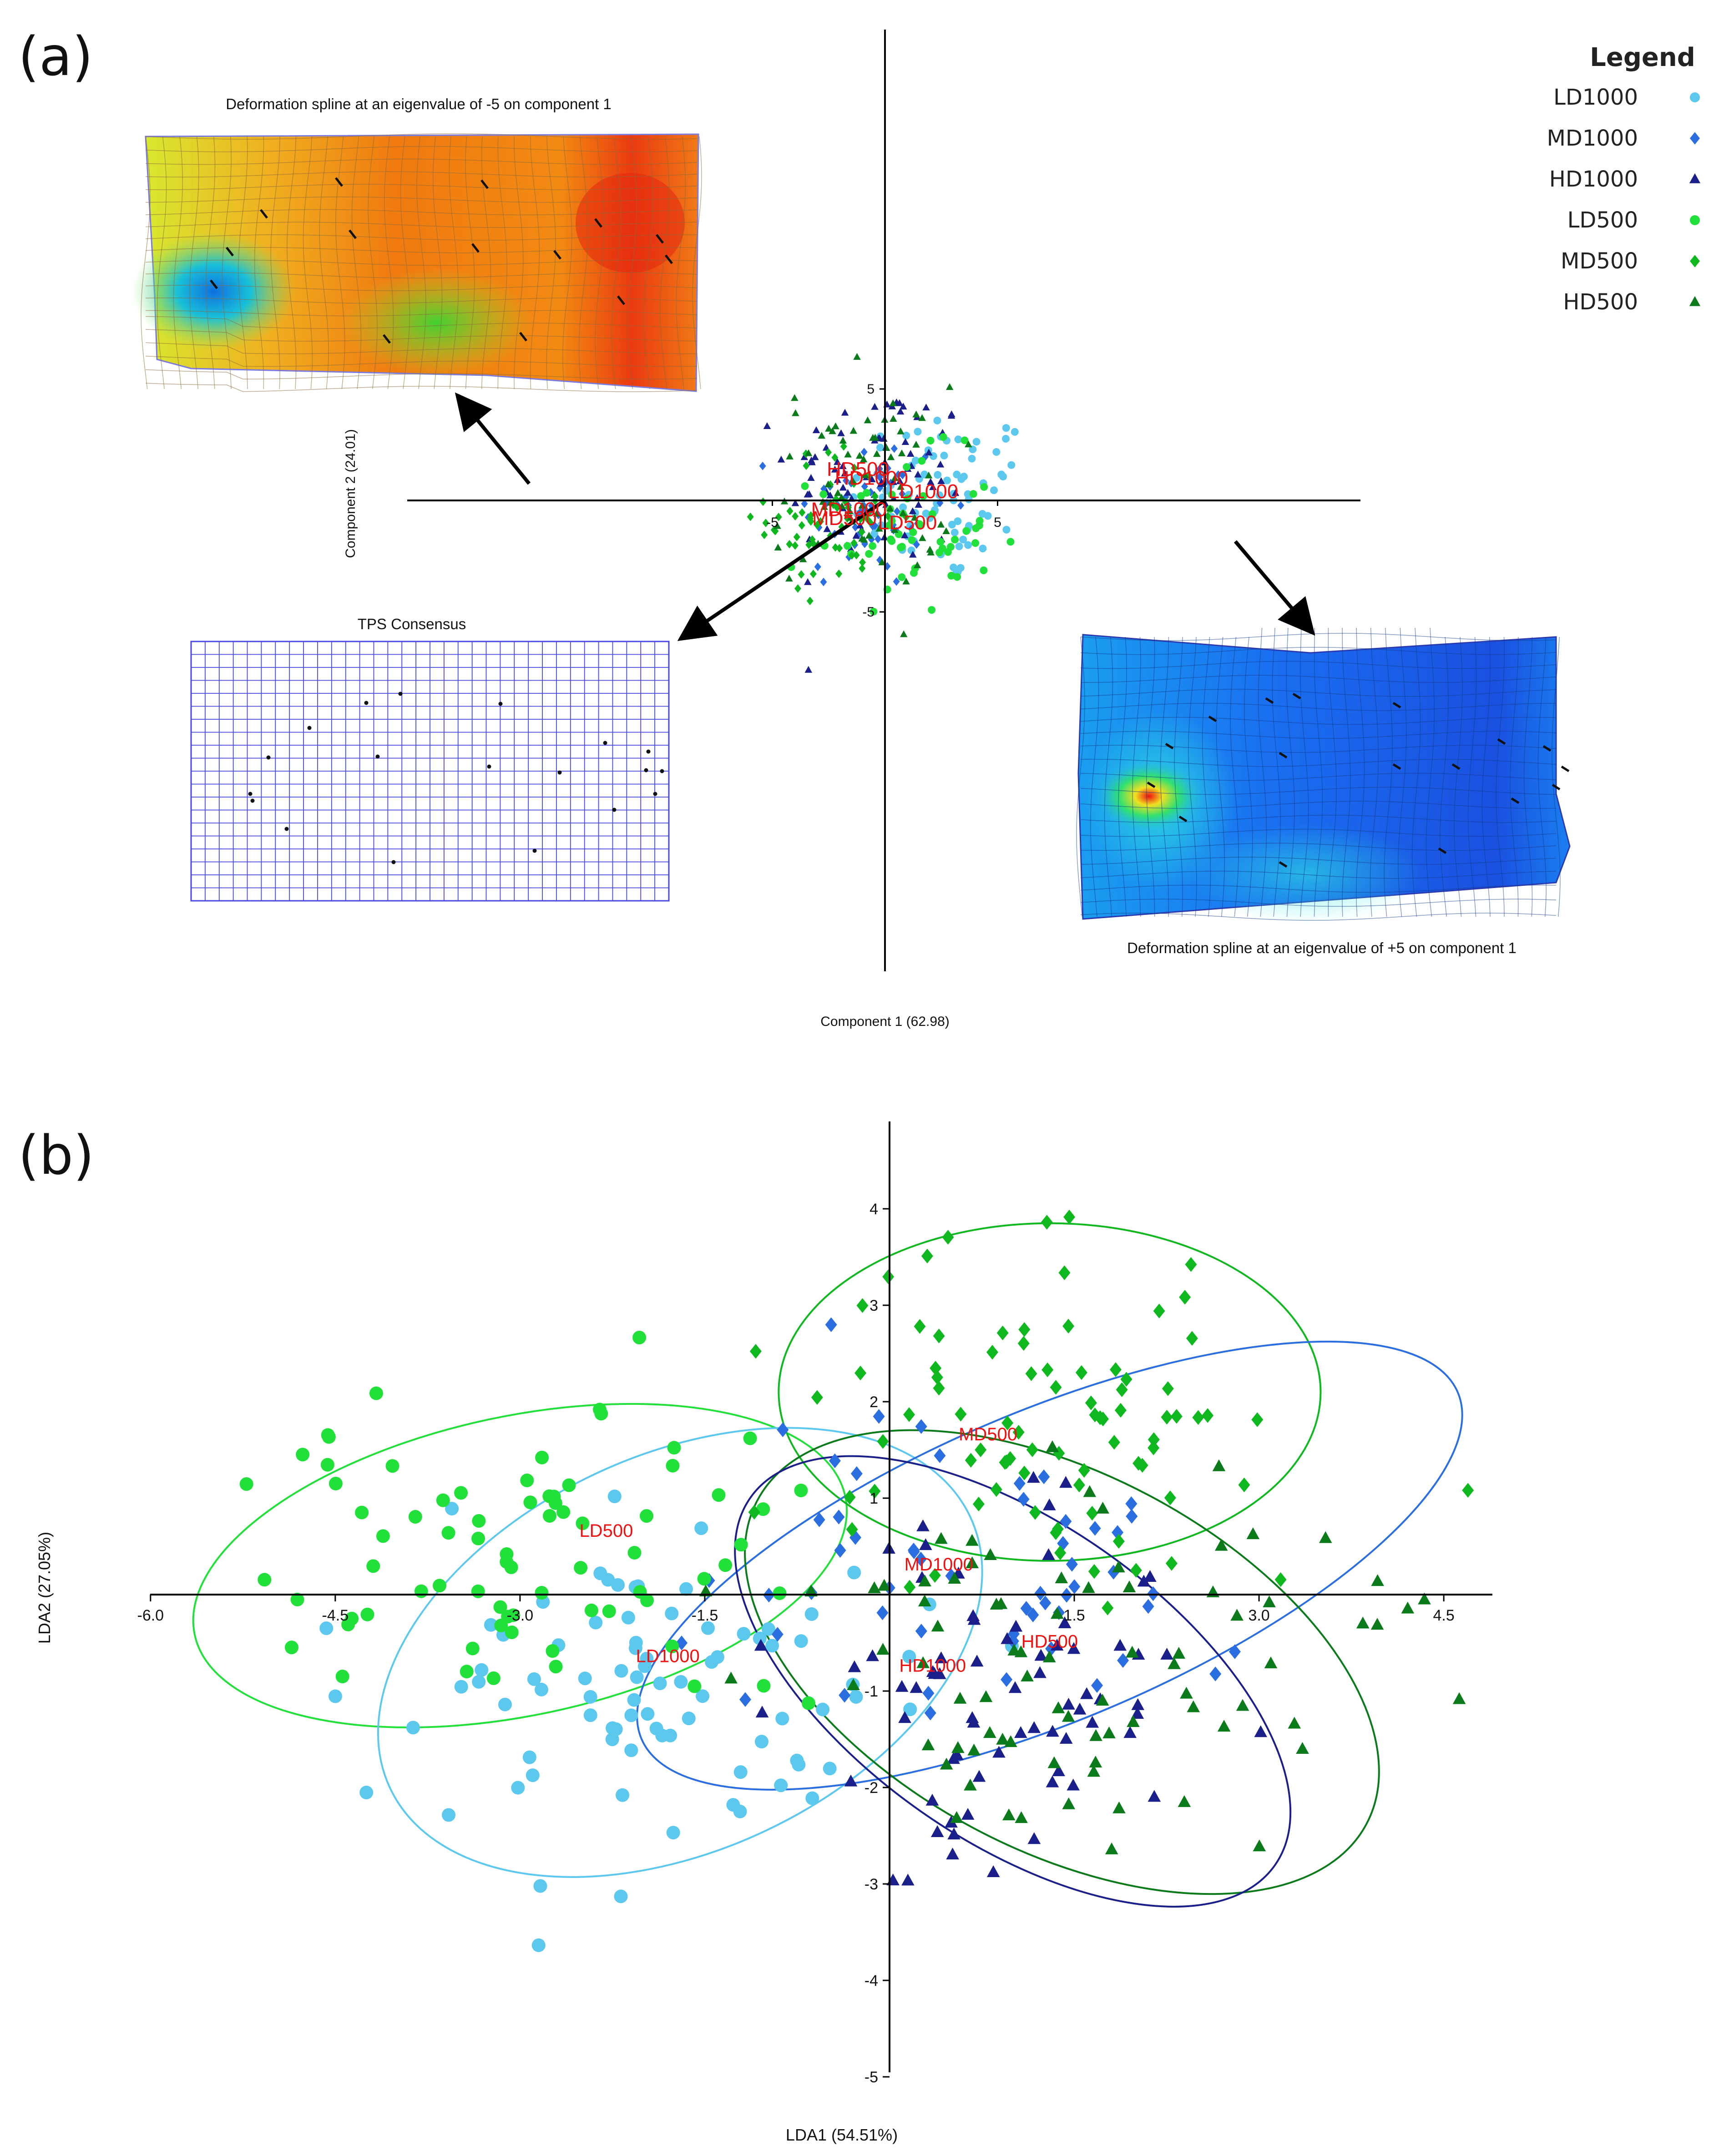 This screenshot has width=1734, height=2156. What do you see at coordinates (1444, 1616) in the screenshot?
I see `lda-x-tick-label: 4.5` at bounding box center [1444, 1616].